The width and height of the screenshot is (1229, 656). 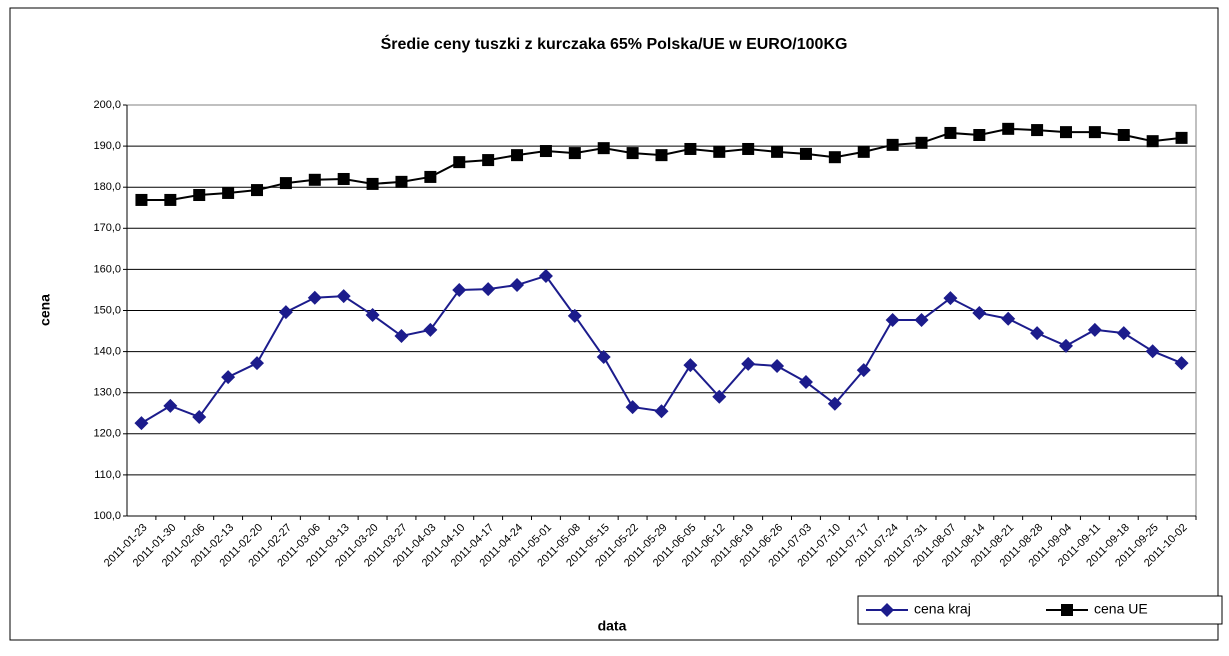 What do you see at coordinates (107, 434) in the screenshot?
I see `y-tick-label: 120,0` at bounding box center [107, 434].